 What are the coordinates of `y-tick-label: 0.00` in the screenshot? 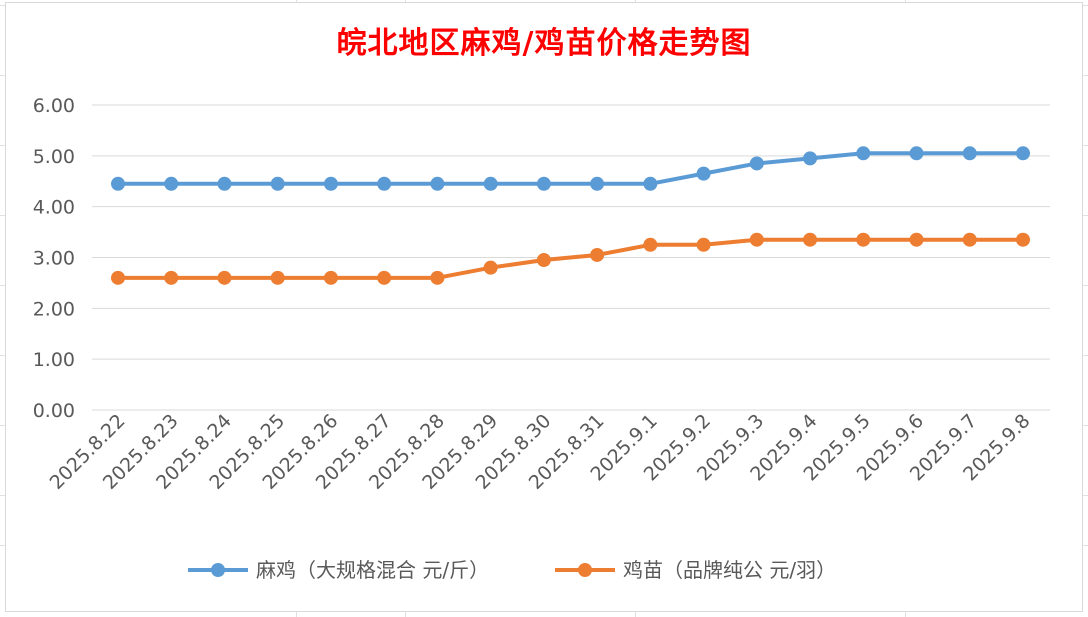 It's located at (54, 411).